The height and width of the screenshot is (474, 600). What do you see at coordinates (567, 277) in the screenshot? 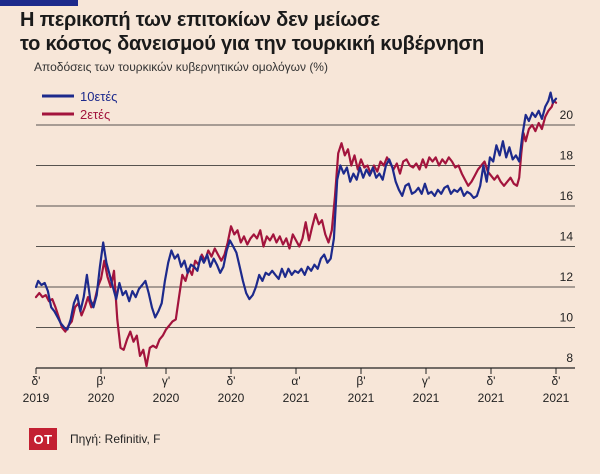
I see `y-tick-label-12: 12` at bounding box center [567, 277].